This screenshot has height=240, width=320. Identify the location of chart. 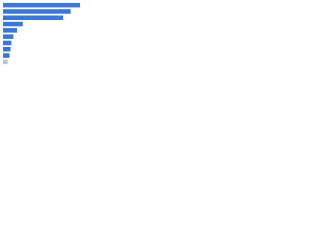
(42, 33).